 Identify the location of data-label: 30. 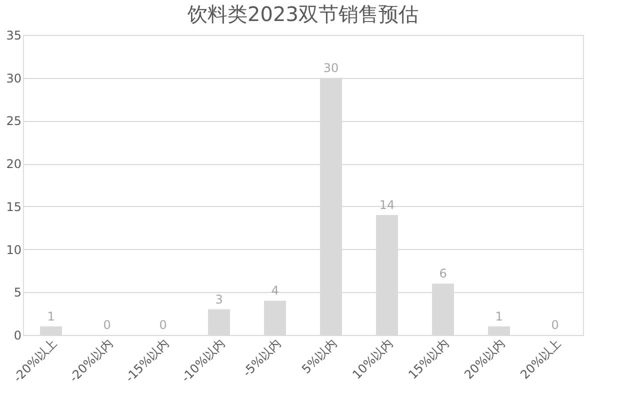
(331, 67).